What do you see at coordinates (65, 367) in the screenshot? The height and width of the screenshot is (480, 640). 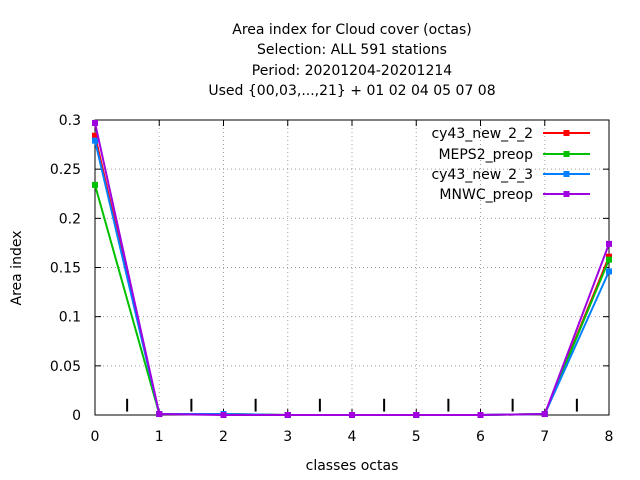 I see `y-tick-label: 0.05` at bounding box center [65, 367].